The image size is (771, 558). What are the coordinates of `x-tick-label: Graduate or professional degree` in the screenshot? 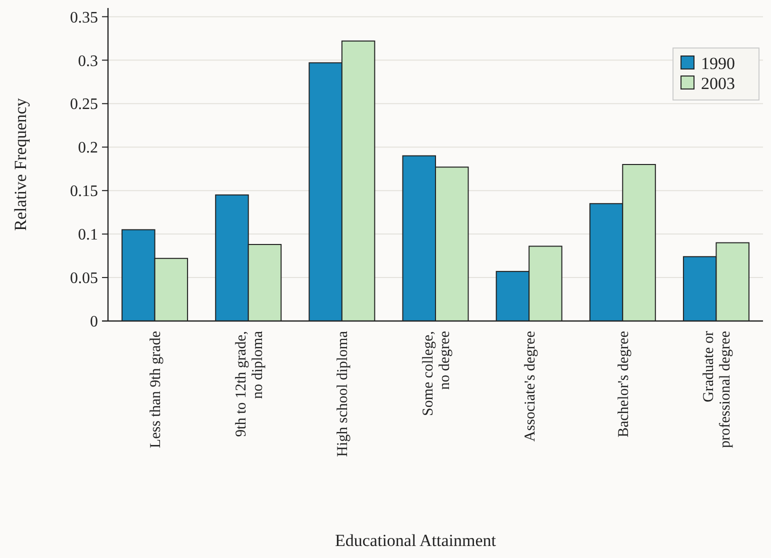 It's located at (717, 389).